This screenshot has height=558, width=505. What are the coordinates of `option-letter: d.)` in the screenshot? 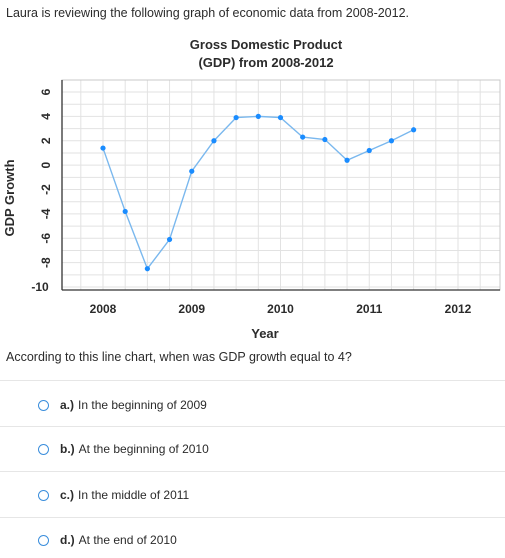 It's located at (67, 540).